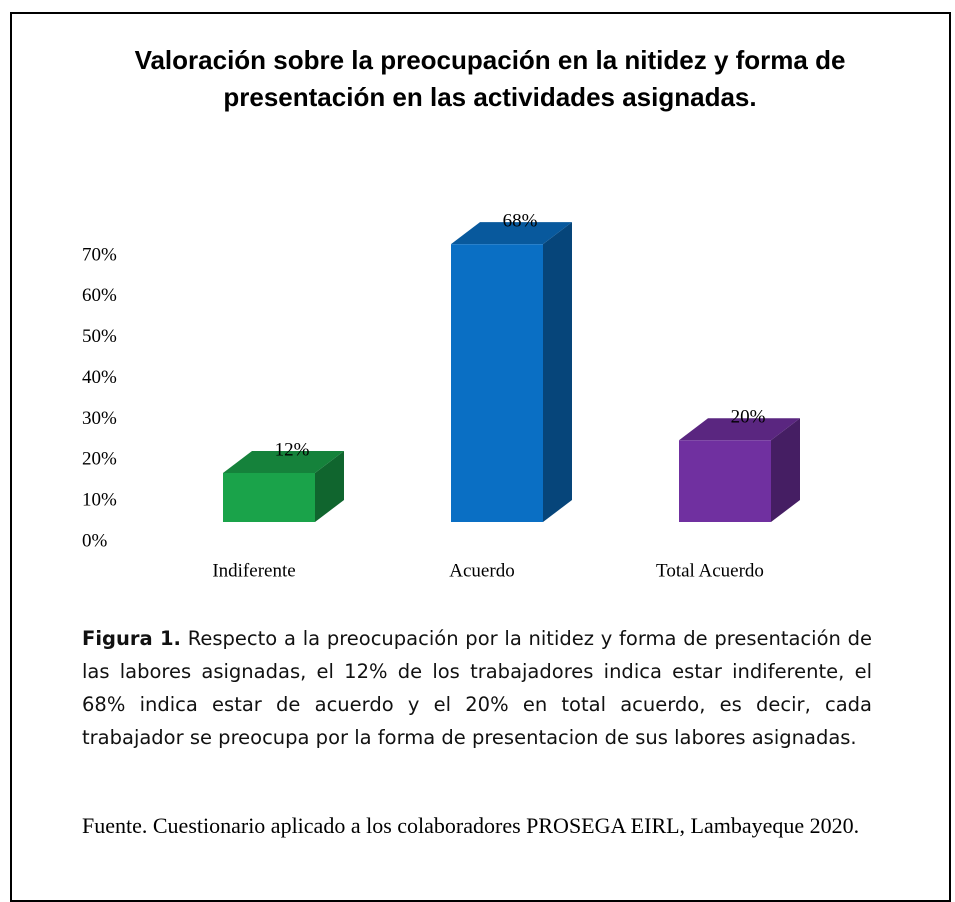  I want to click on x-tick-label: Indiferente, so click(253, 570).